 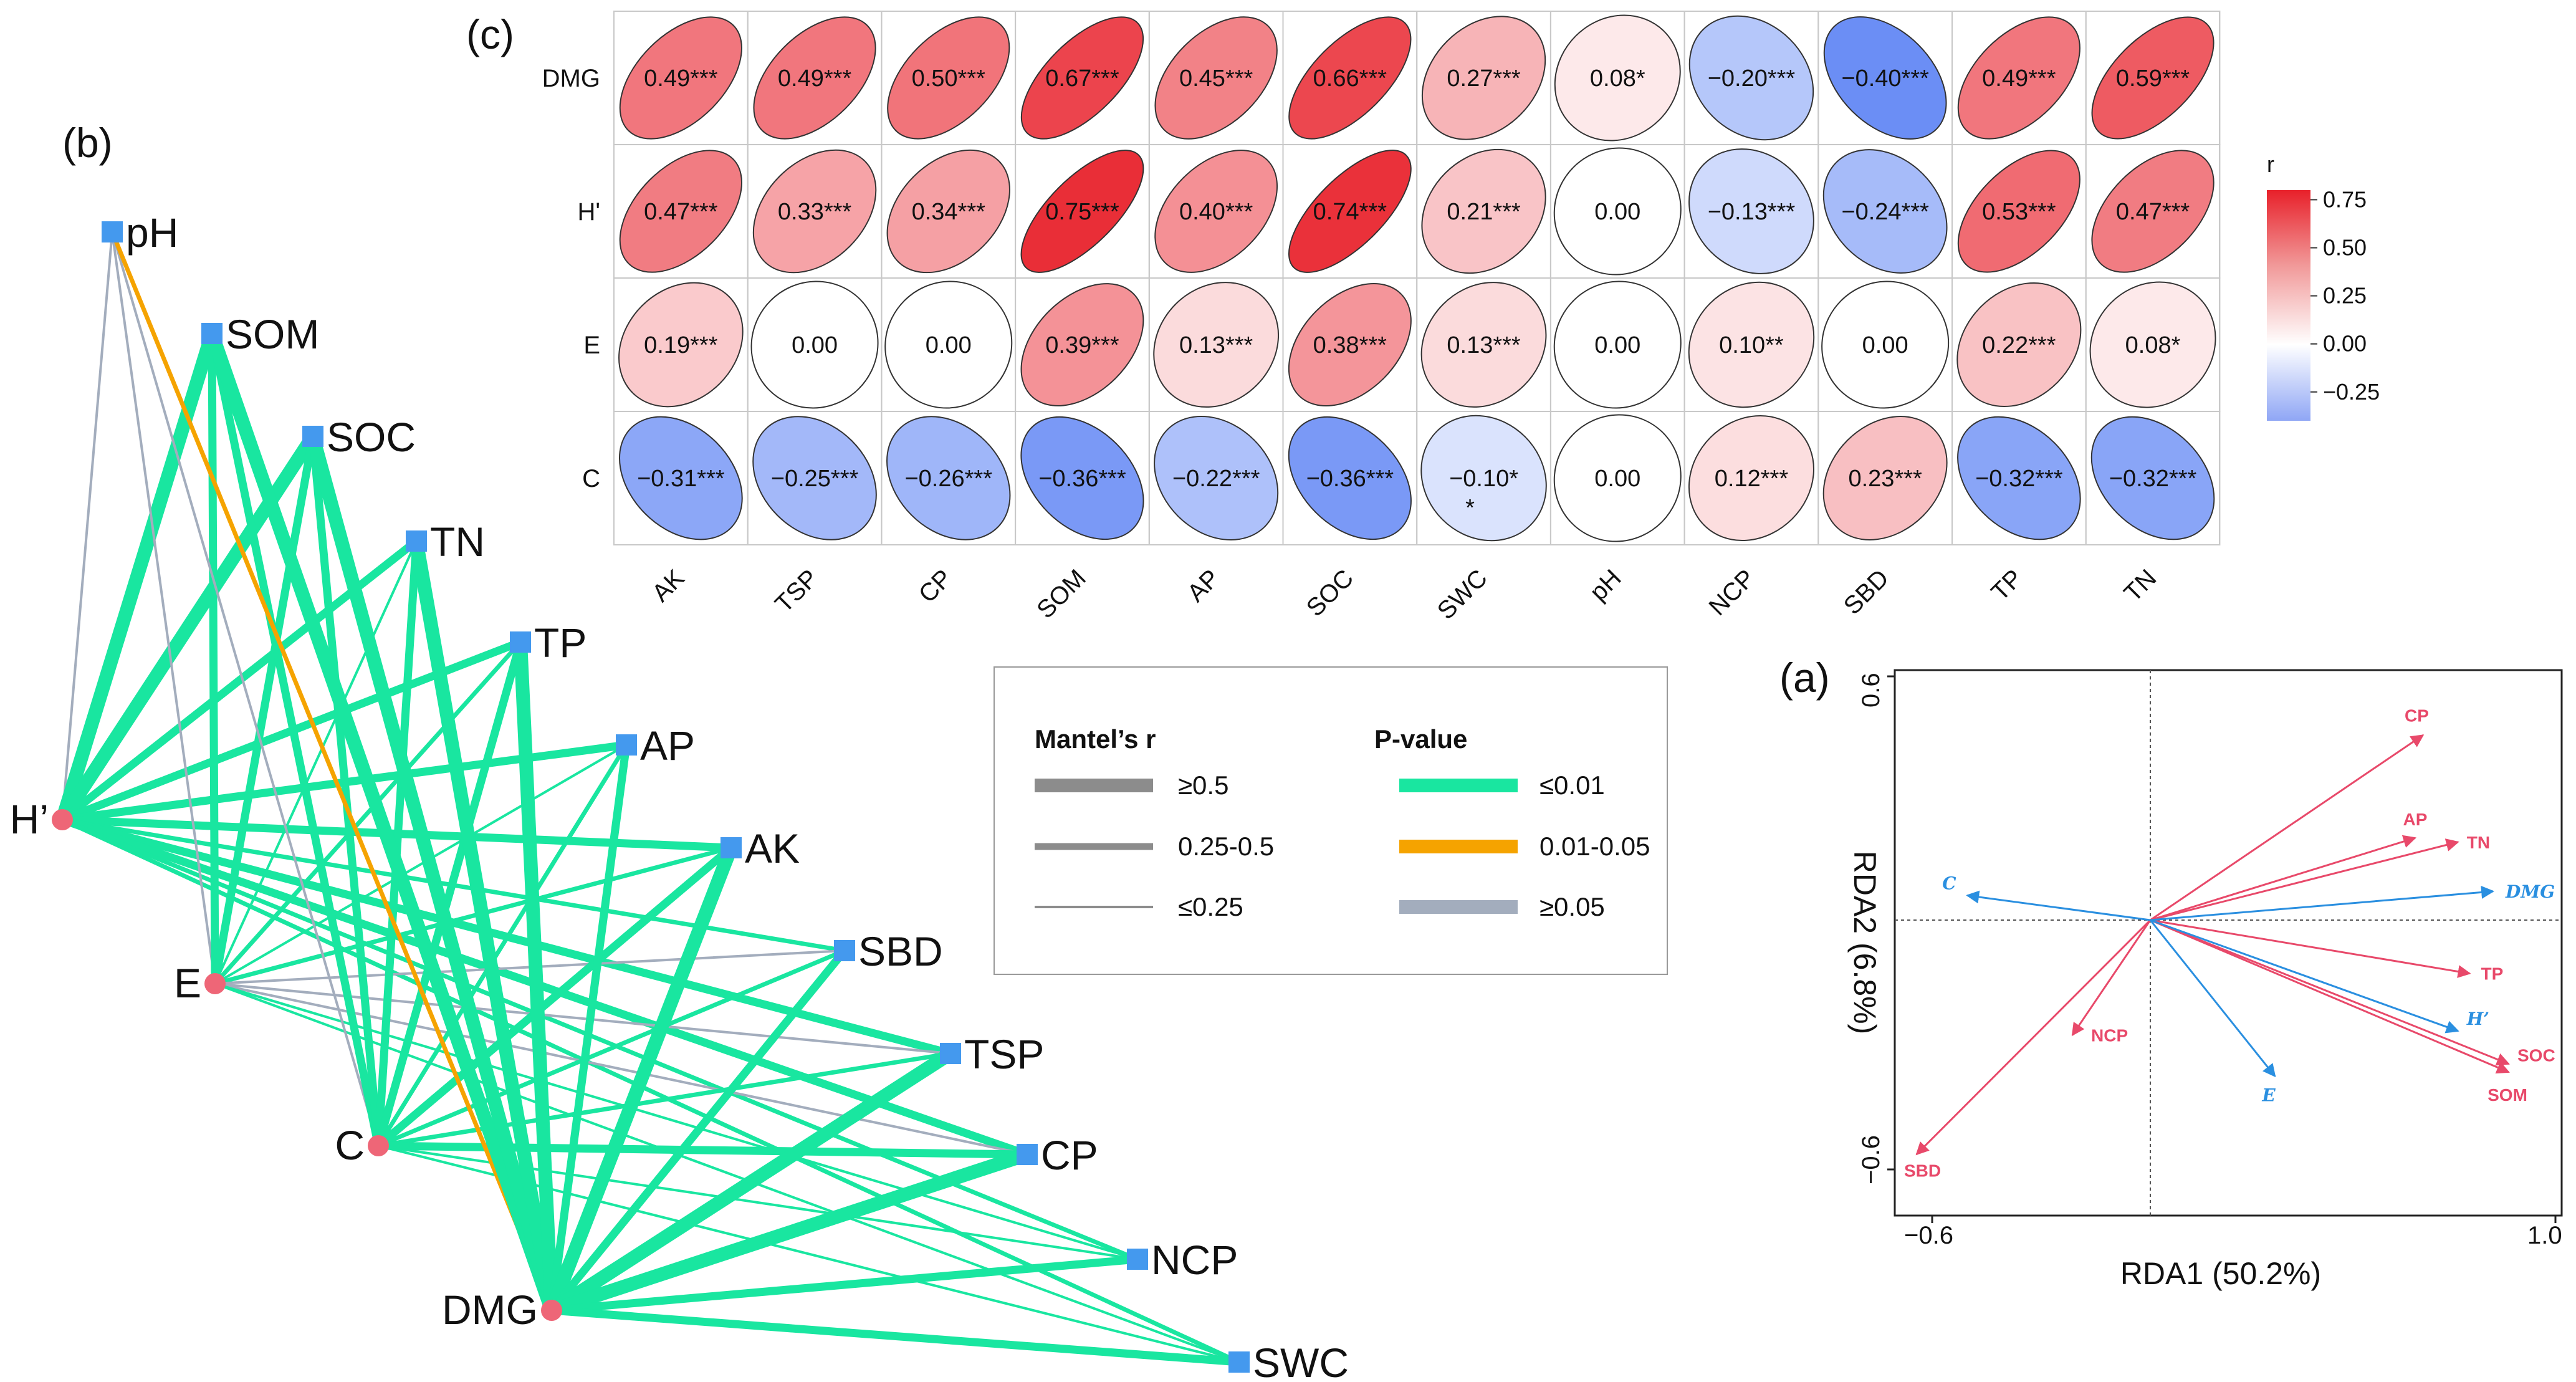 I want to click on edge-e-tsp, so click(x=583, y=1018).